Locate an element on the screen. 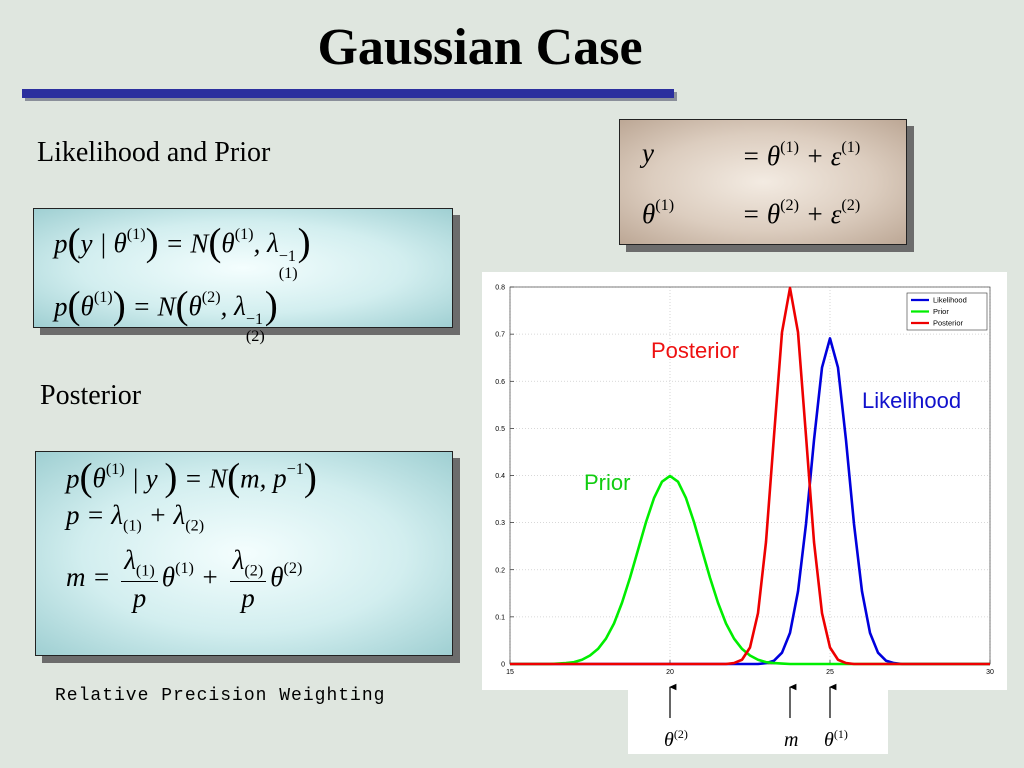 This screenshot has width=1024, height=768. equation: p(y | θ(1)) = N(θ(1), λ −1 (1)) is located at coordinates (253, 252).